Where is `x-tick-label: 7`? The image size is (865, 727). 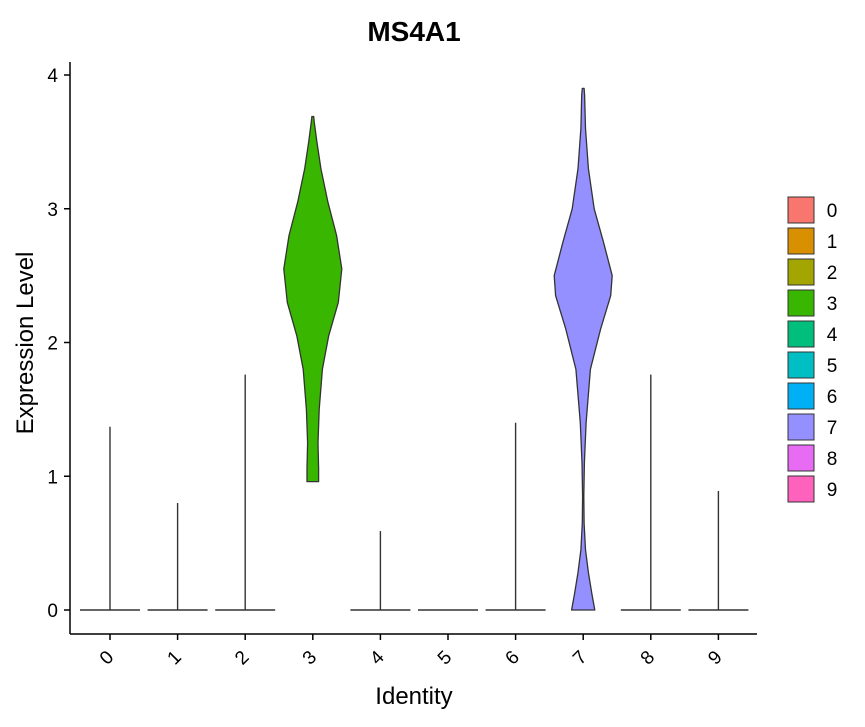
x-tick-label: 7 is located at coordinates (580, 658).